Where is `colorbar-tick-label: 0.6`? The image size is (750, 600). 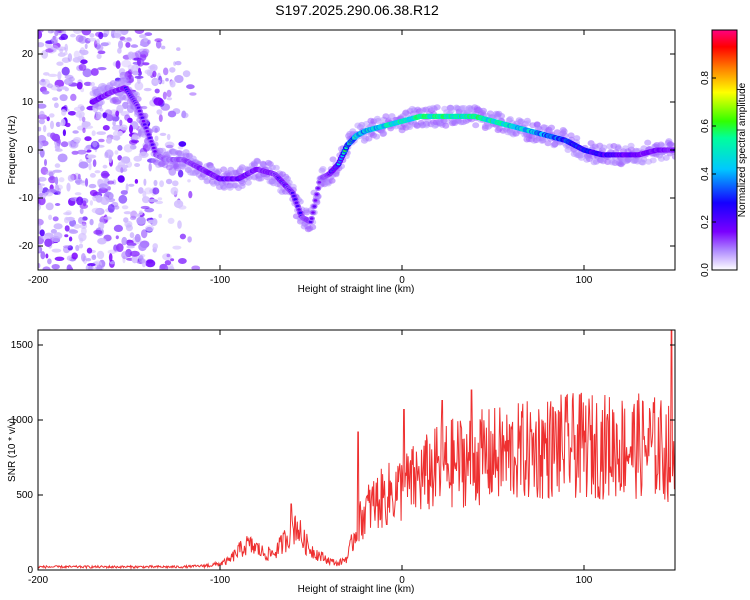
colorbar-tick-label: 0.6 is located at coordinates (705, 126).